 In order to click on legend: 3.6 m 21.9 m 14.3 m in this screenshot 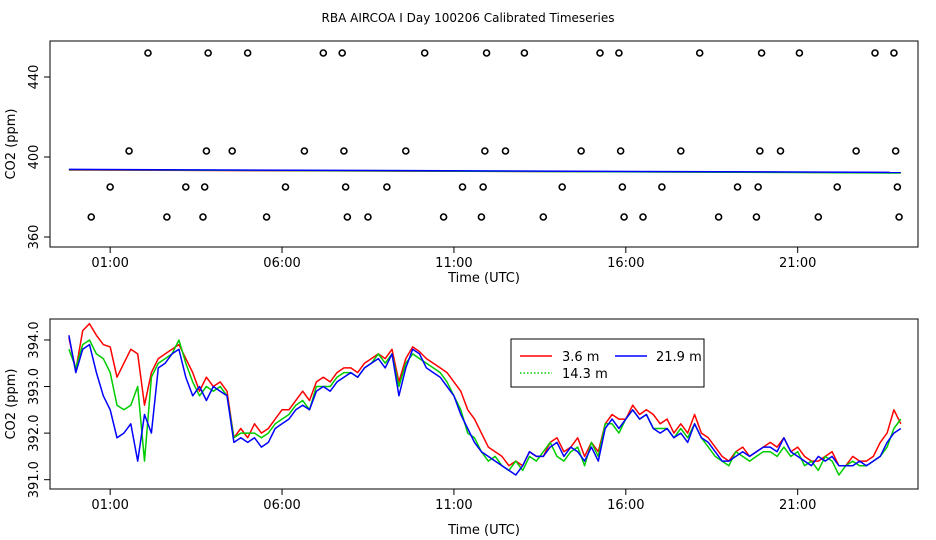, I will do `click(607, 363)`.